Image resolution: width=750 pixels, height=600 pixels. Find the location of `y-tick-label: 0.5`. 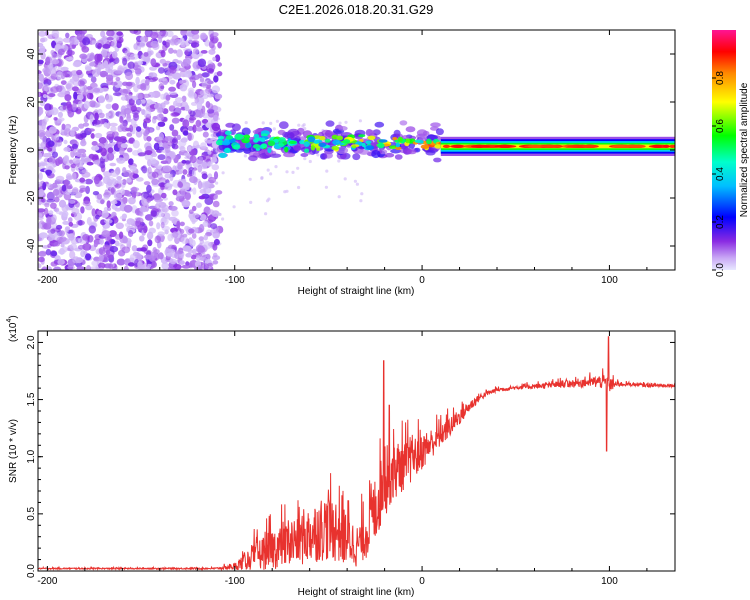

y-tick-label: 0.5 is located at coordinates (31, 513).